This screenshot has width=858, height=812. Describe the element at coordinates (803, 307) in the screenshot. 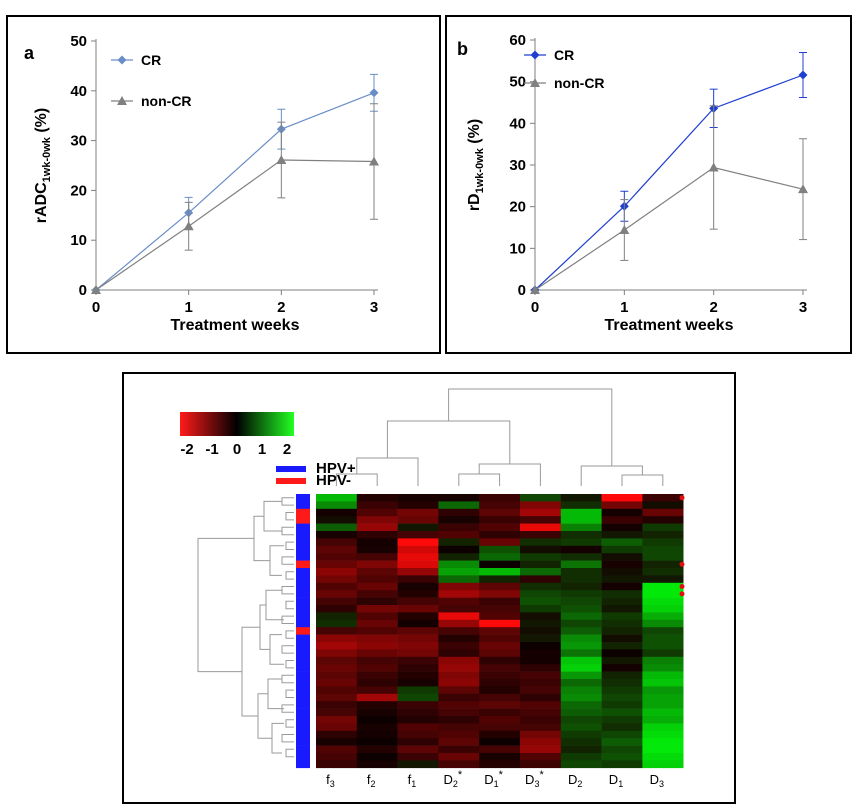

I see `x-tick-label: 3` at that location.